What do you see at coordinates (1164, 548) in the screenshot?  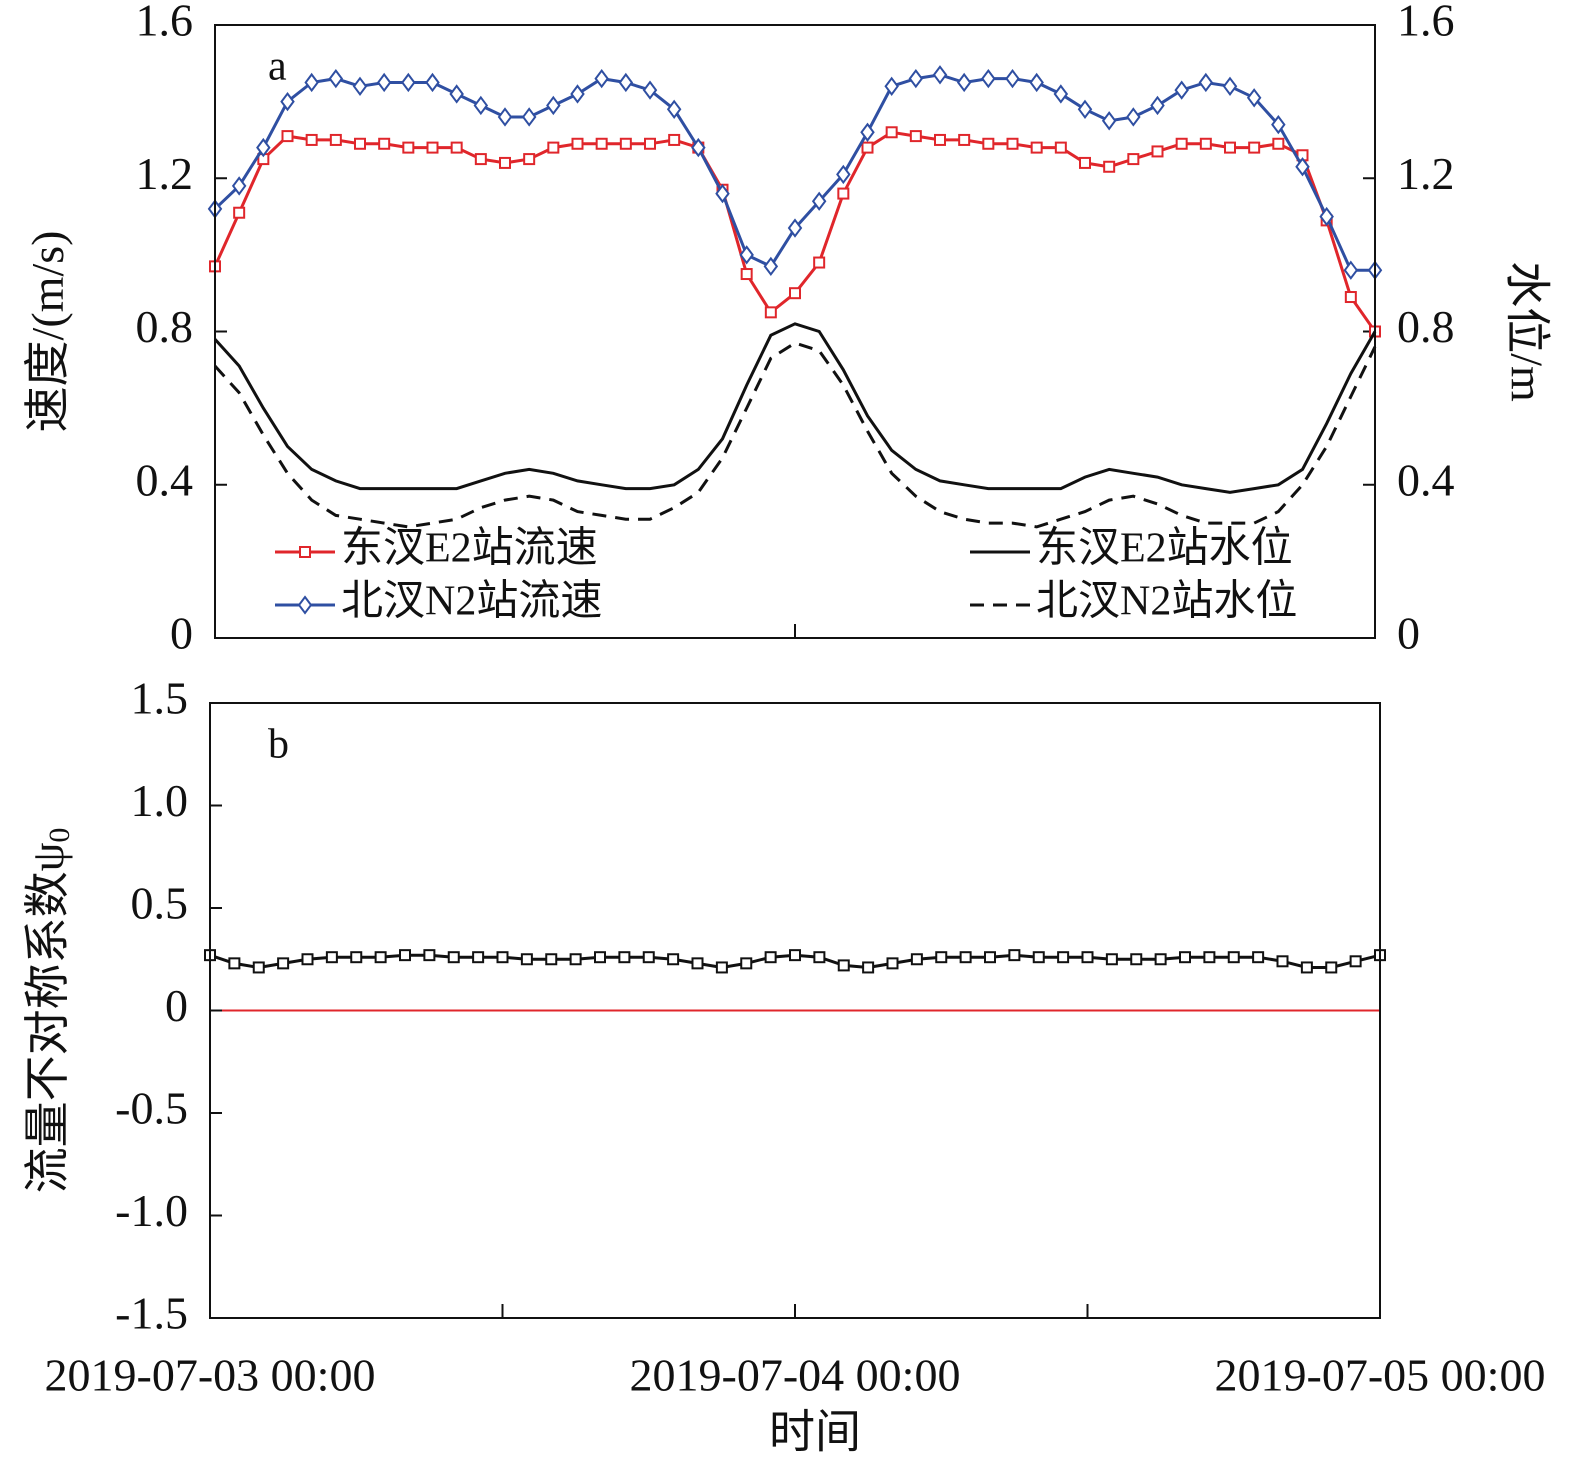 I see `legend-label: 东汊E2站水位` at bounding box center [1164, 548].